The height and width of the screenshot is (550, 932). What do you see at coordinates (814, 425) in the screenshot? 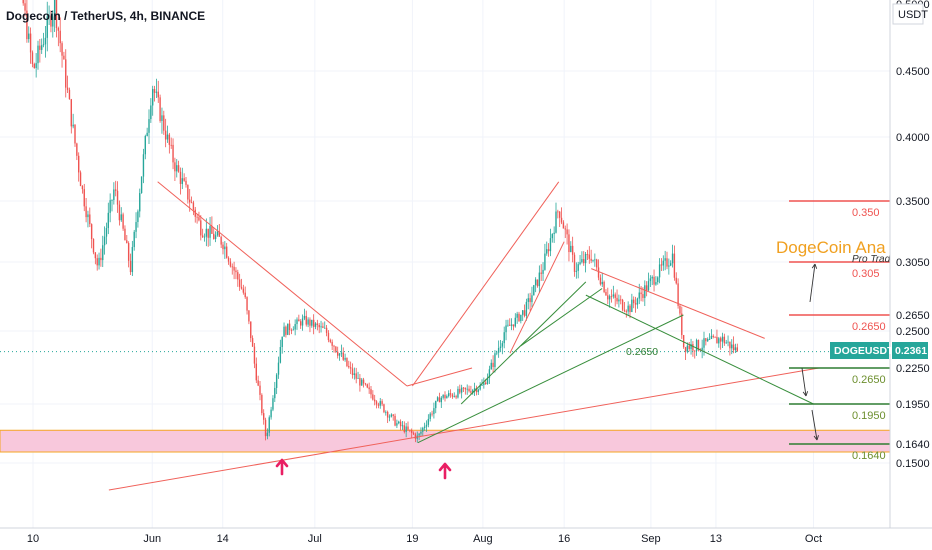
I see `projection-arrow-icon` at bounding box center [814, 425].